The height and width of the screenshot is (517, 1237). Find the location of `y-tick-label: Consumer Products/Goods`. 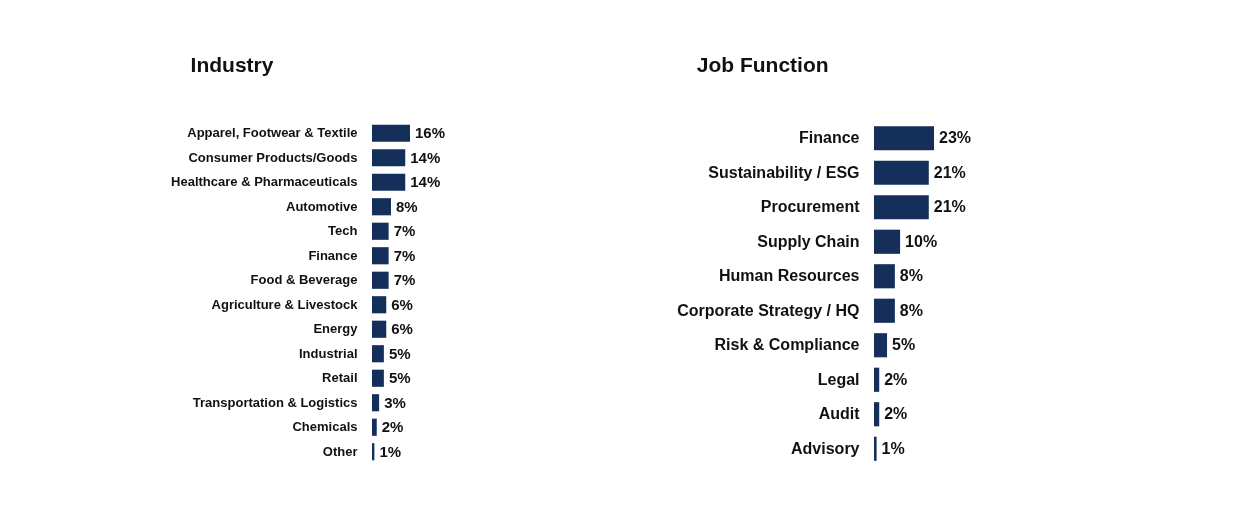

y-tick-label: Consumer Products/Goods is located at coordinates (273, 157).